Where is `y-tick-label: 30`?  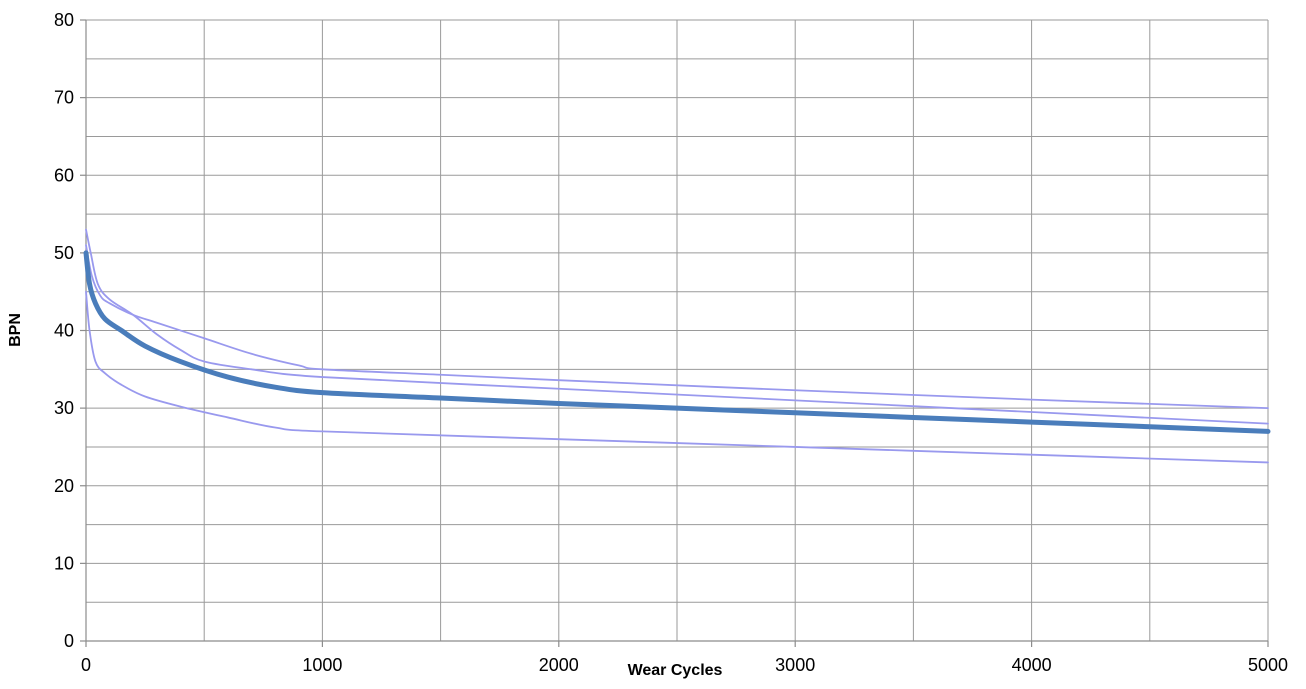 y-tick-label: 30 is located at coordinates (64, 408).